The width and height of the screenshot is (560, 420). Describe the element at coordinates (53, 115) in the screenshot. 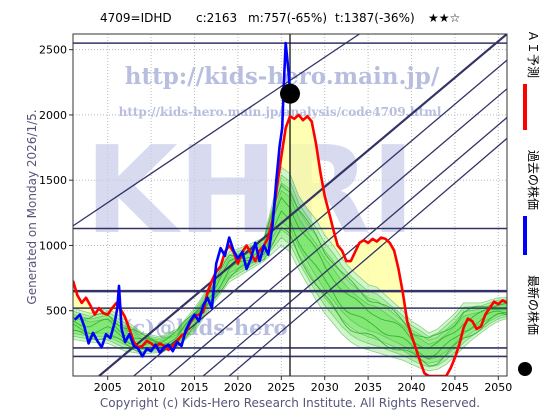

I see `y-tick-label: 2000` at that location.